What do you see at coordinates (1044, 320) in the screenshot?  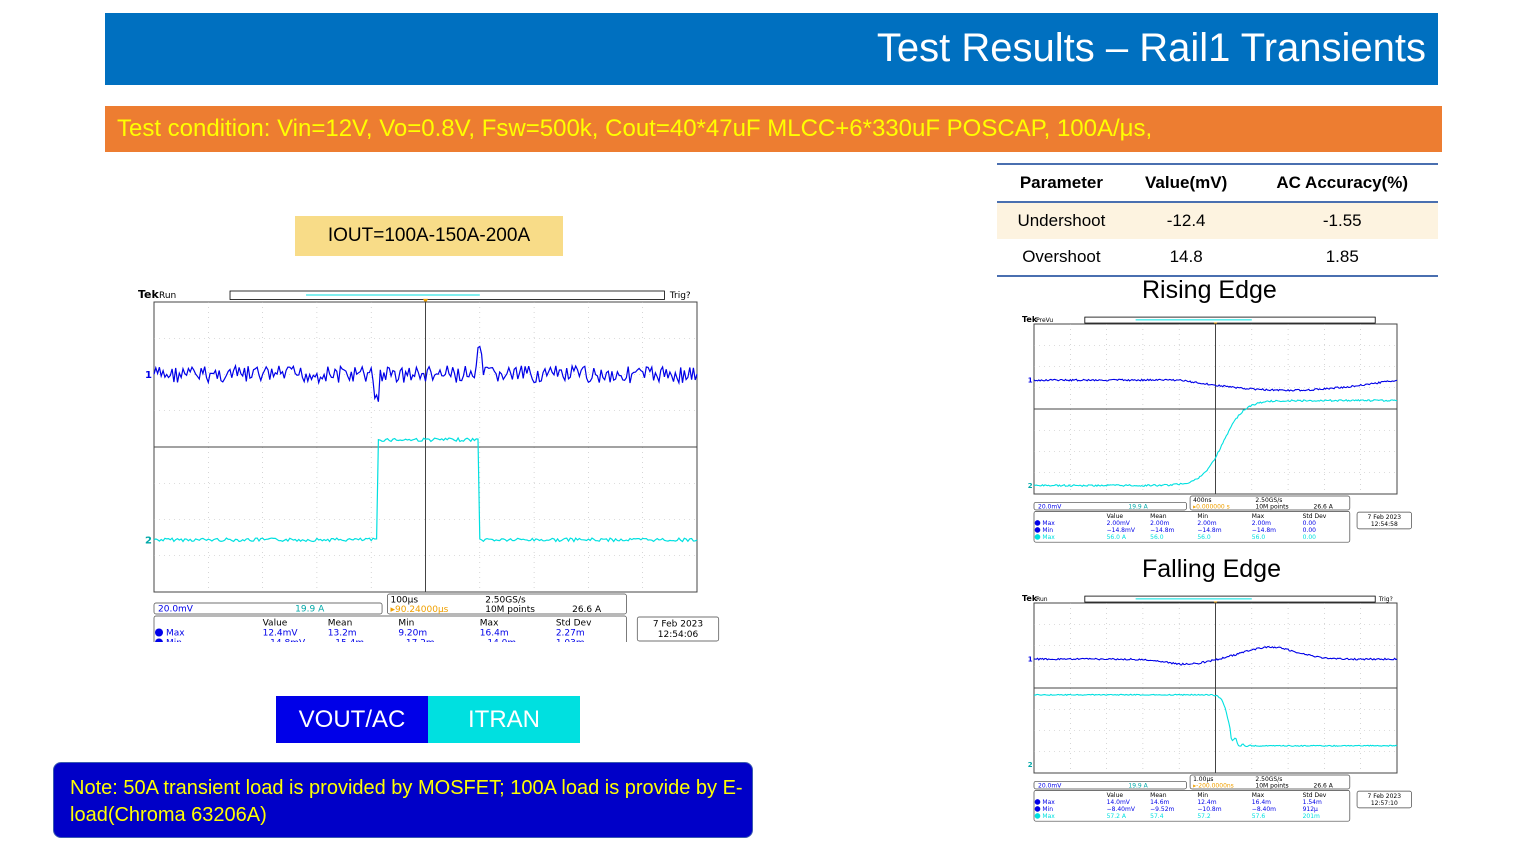 I see `scope-mode: PreVu` at bounding box center [1044, 320].